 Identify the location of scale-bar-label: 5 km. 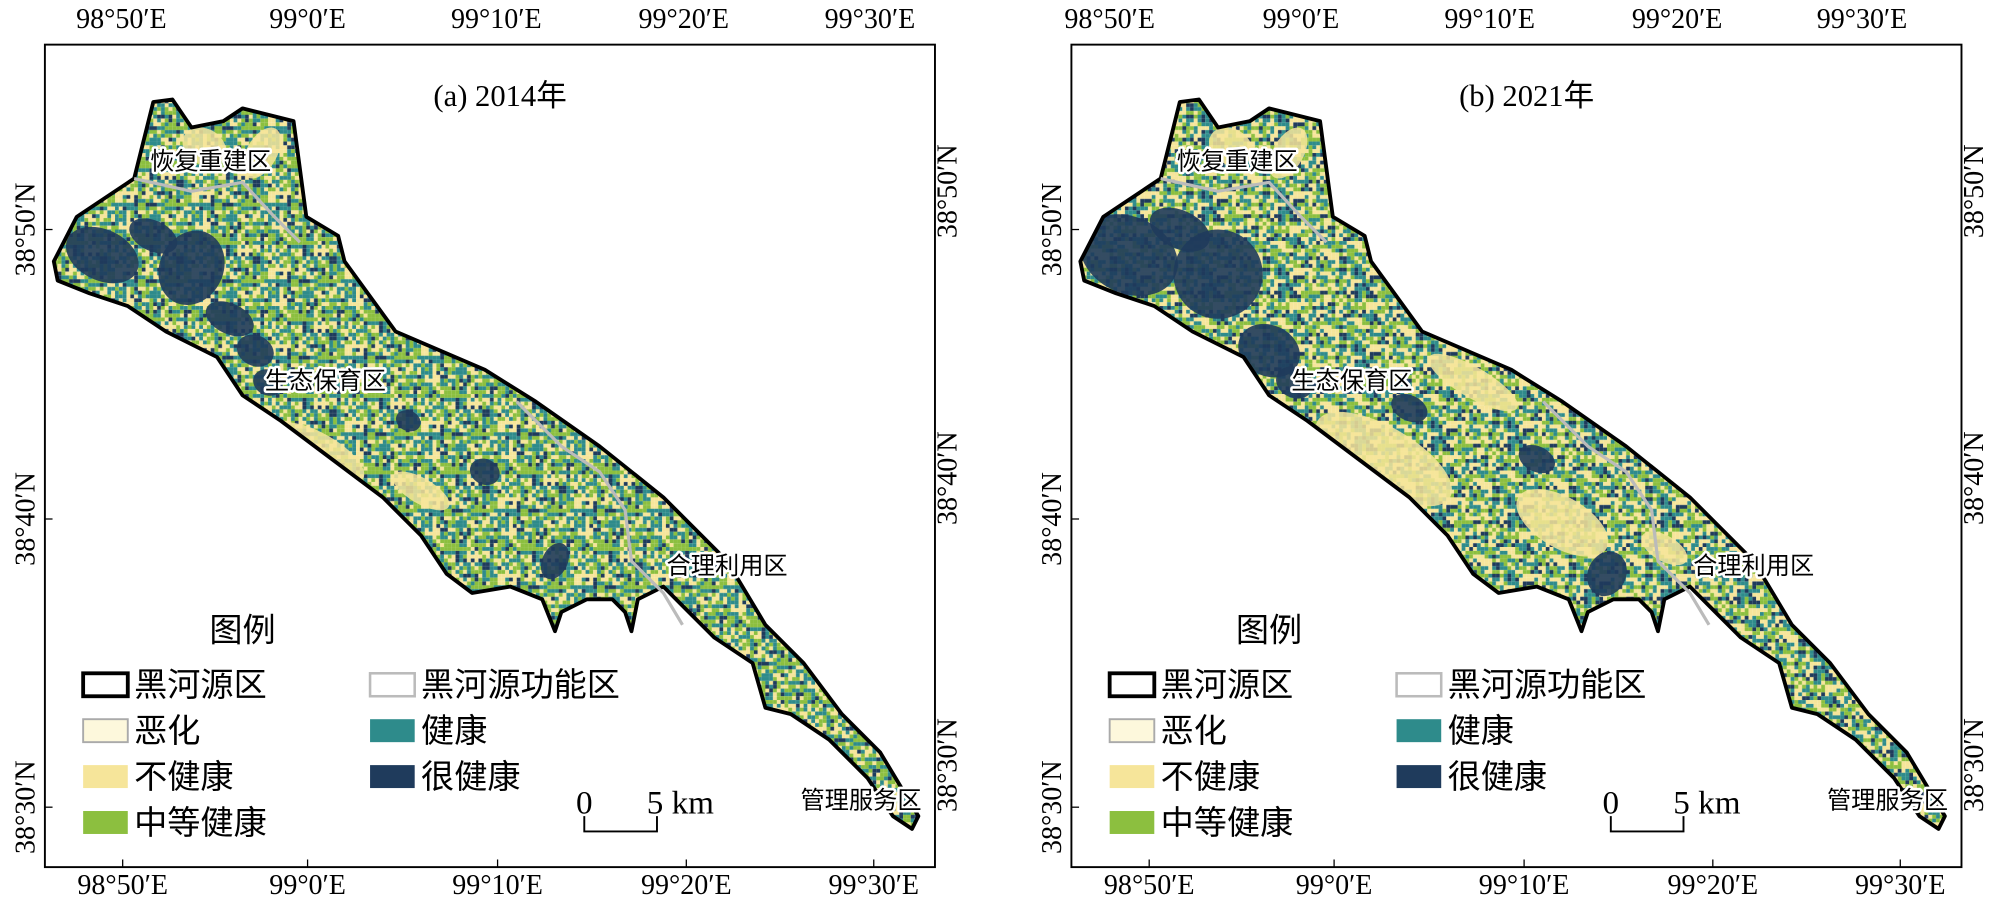
(680, 803).